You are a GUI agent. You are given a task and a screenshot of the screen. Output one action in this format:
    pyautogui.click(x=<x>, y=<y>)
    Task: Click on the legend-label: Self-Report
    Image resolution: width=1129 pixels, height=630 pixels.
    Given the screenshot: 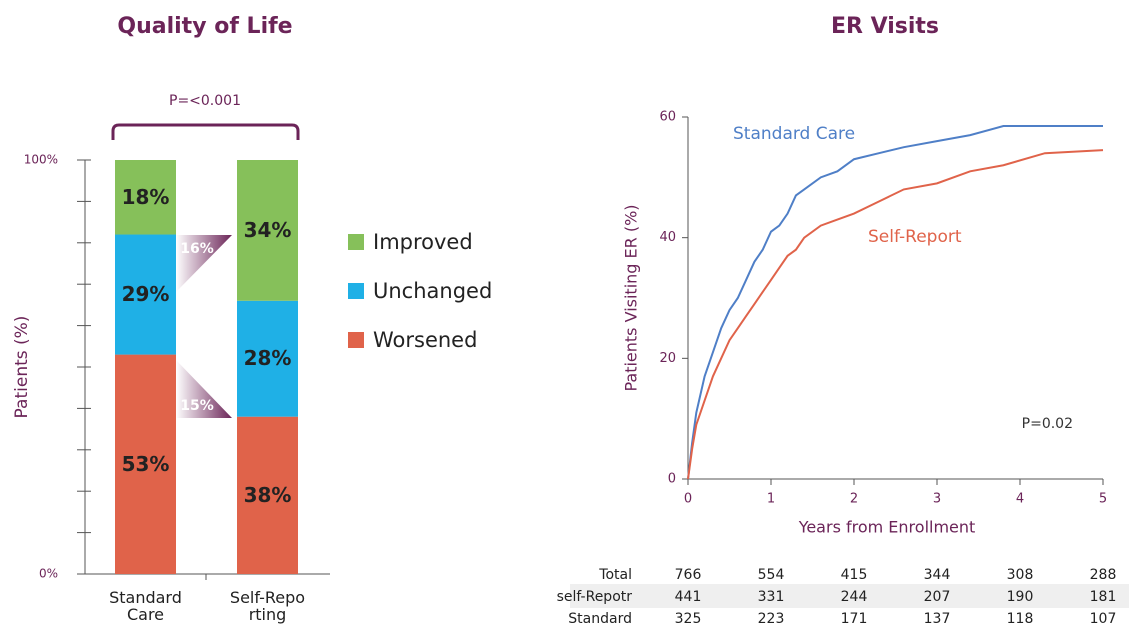 What is the action you would take?
    pyautogui.click(x=915, y=237)
    